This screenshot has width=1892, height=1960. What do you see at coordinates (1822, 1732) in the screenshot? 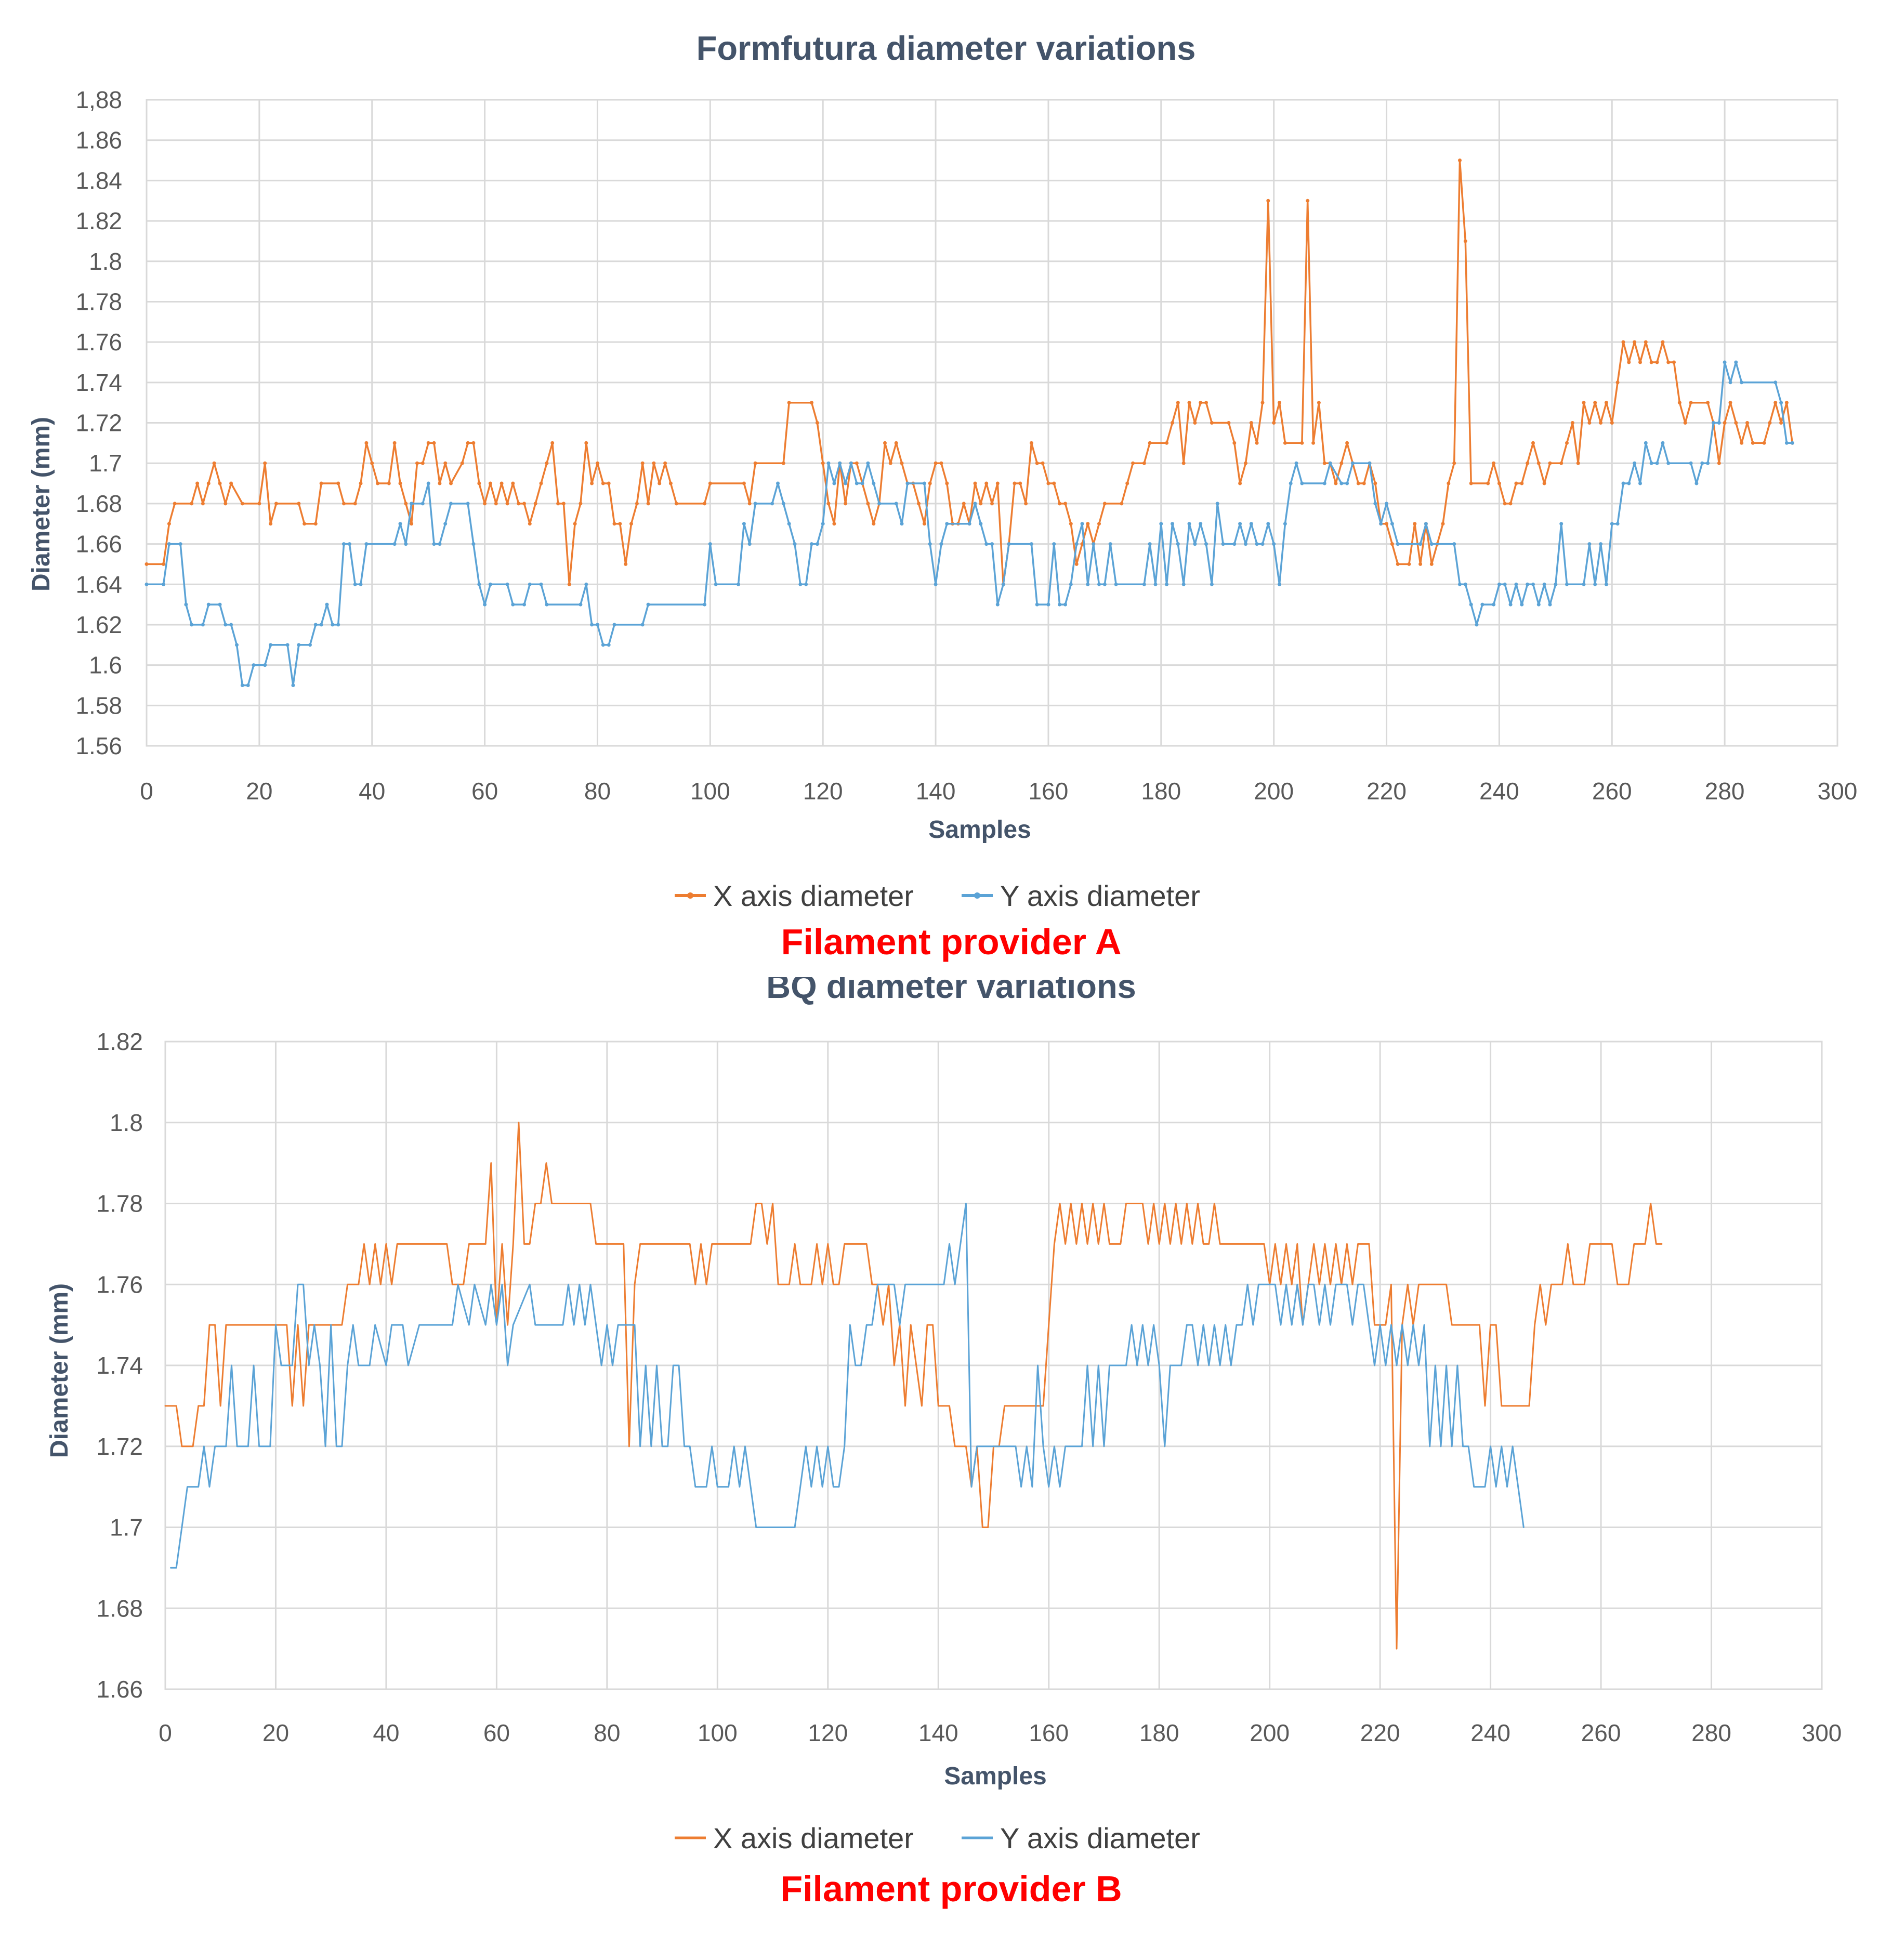
I see `x-tick-label: 300` at bounding box center [1822, 1732].